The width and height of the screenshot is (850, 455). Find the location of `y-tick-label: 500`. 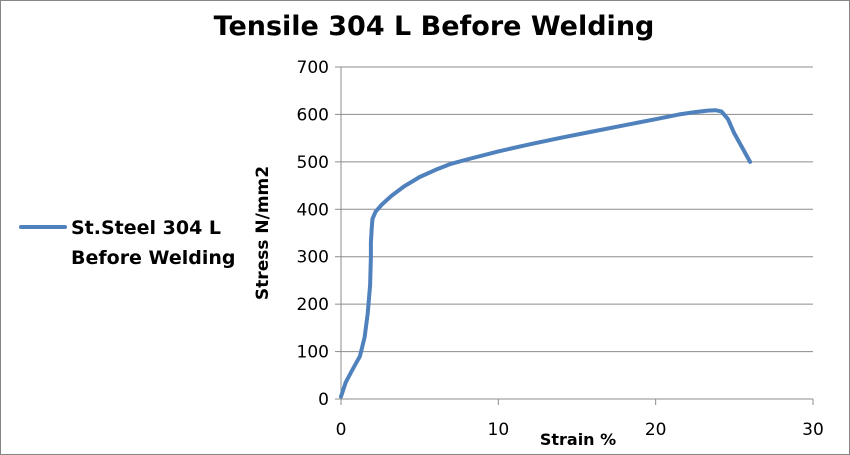

y-tick-label: 500 is located at coordinates (313, 163).